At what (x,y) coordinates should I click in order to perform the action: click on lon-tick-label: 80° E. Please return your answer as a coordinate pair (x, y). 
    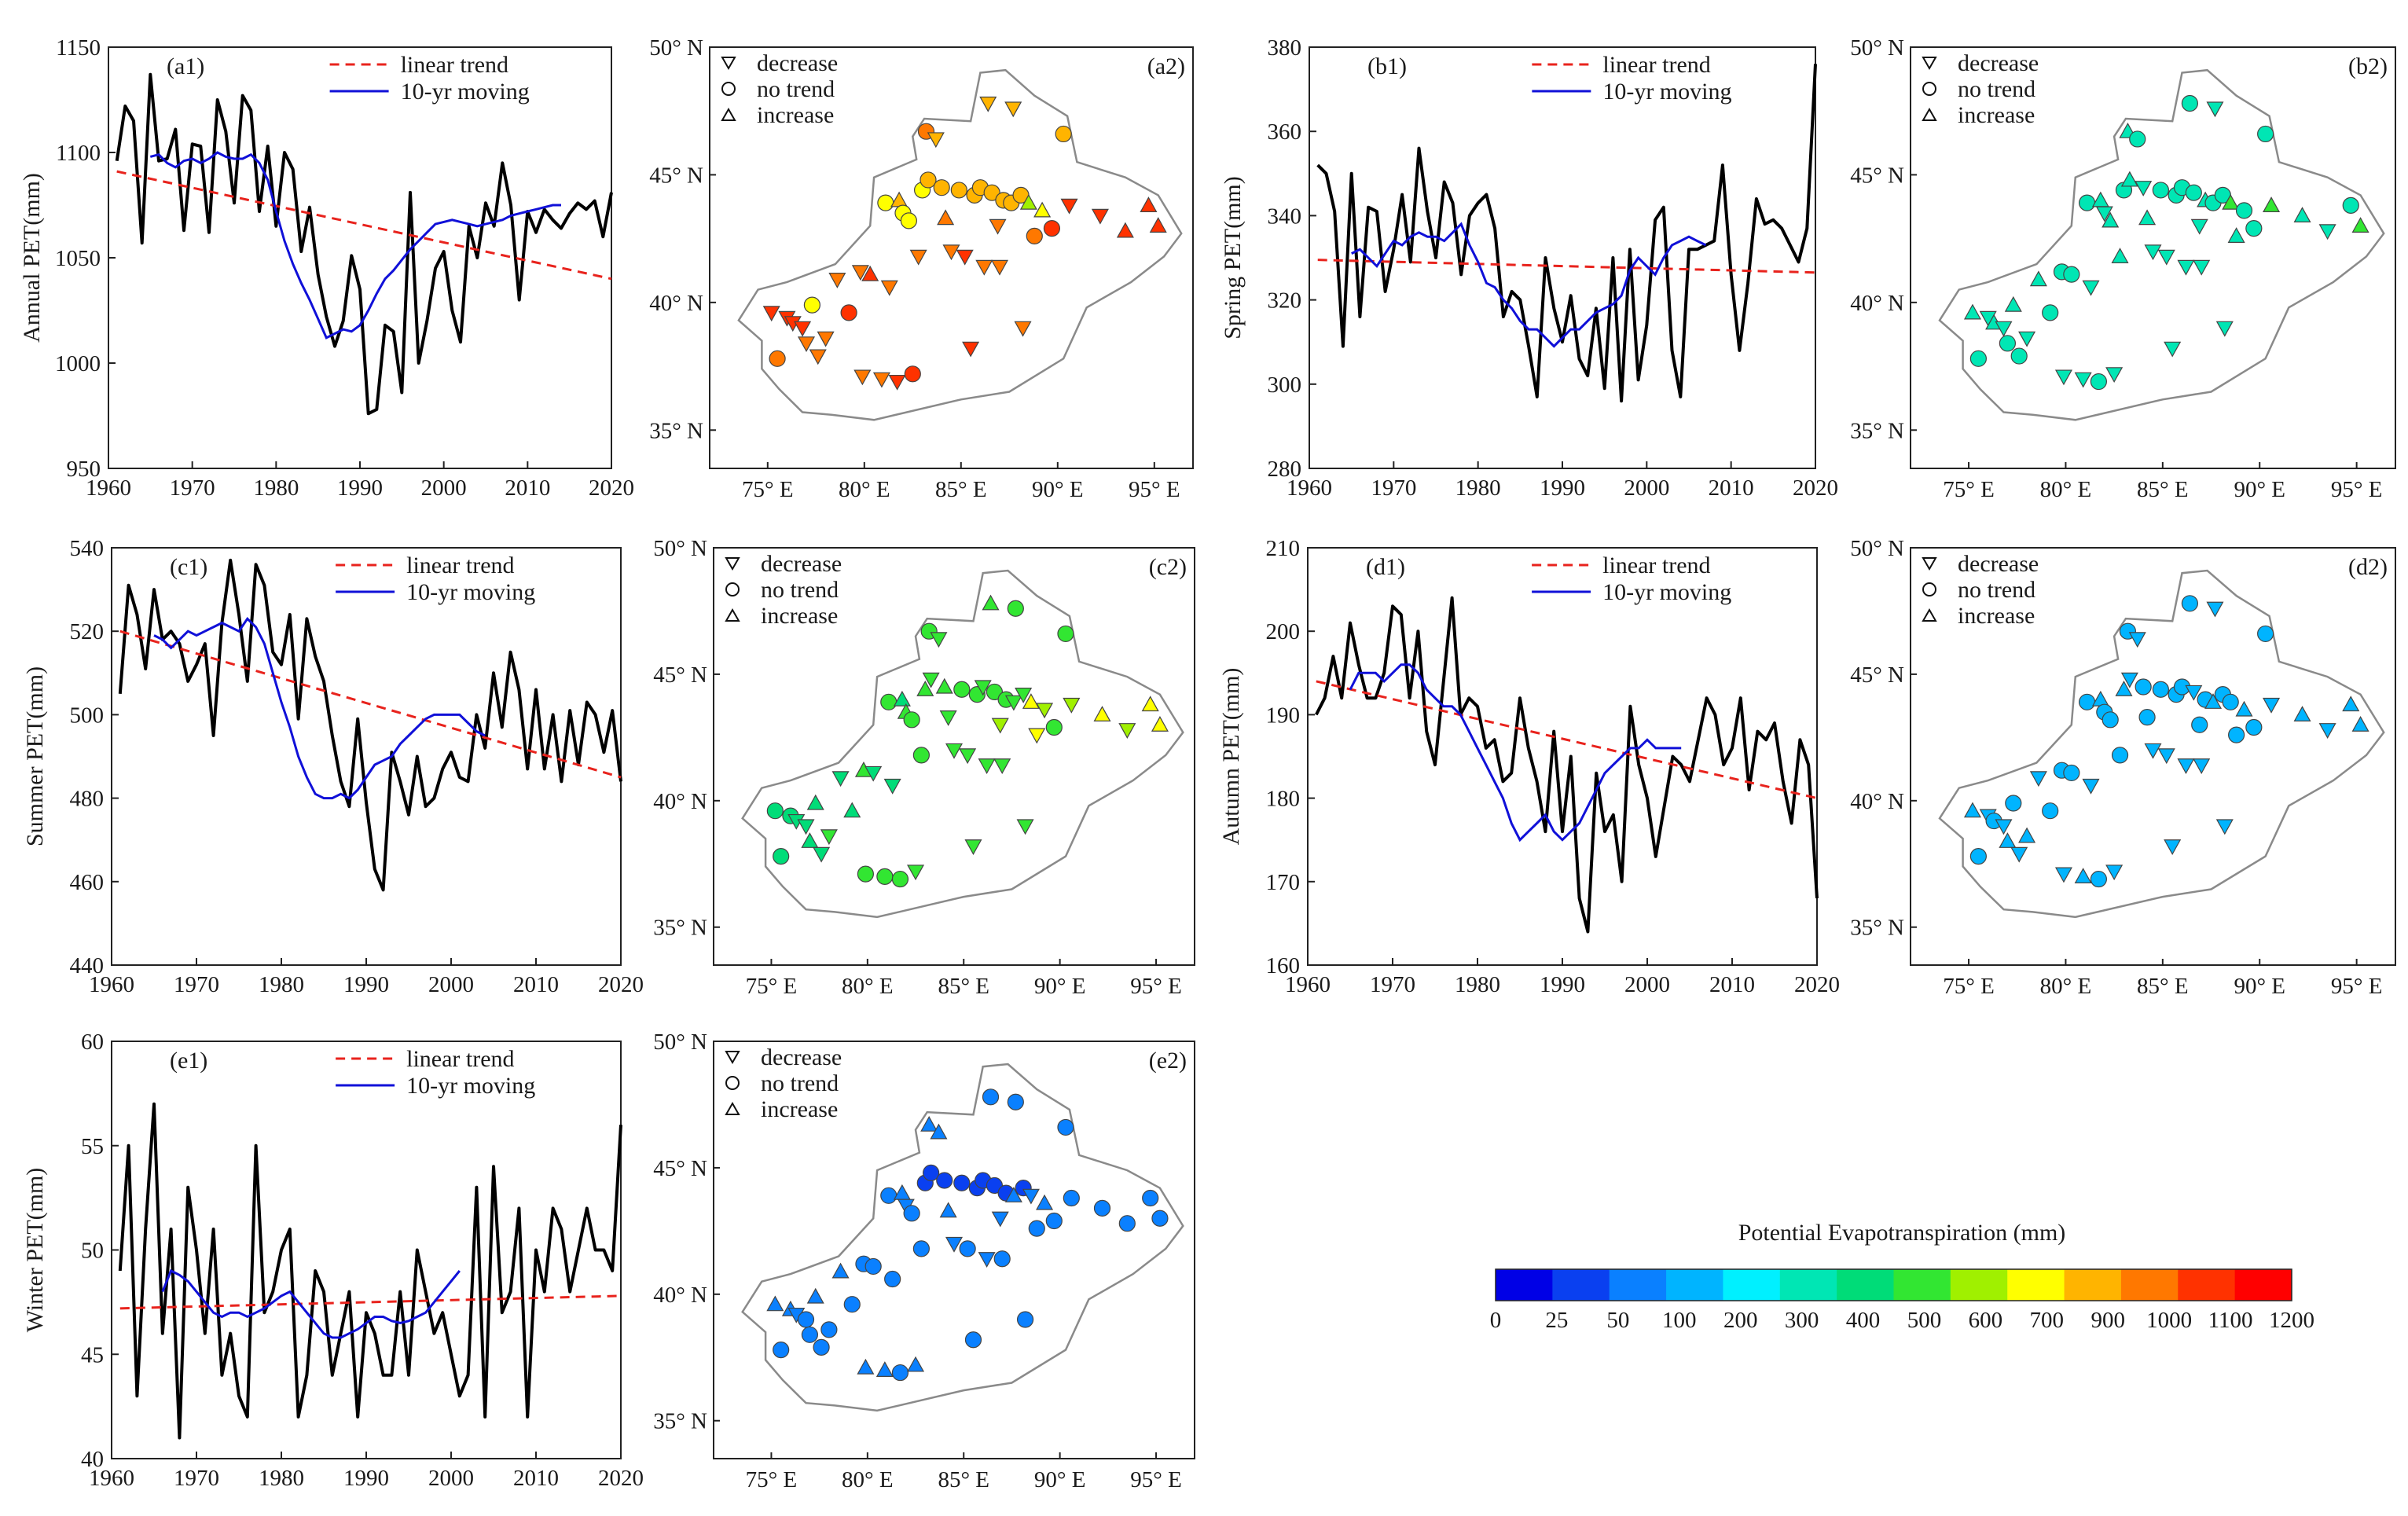
    Looking at the image, I should click on (2066, 987).